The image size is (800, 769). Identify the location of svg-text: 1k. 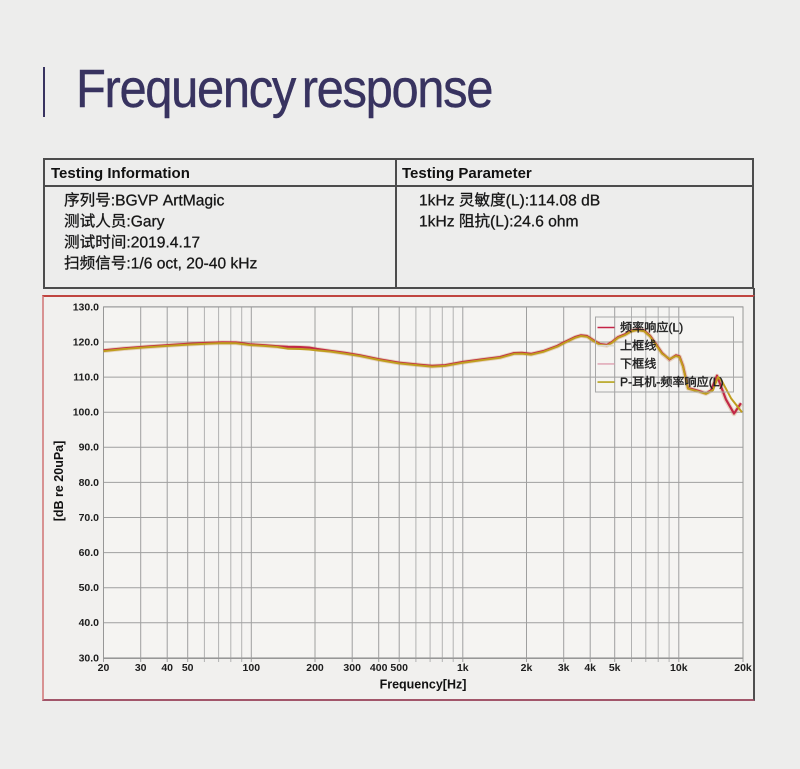
(463, 668).